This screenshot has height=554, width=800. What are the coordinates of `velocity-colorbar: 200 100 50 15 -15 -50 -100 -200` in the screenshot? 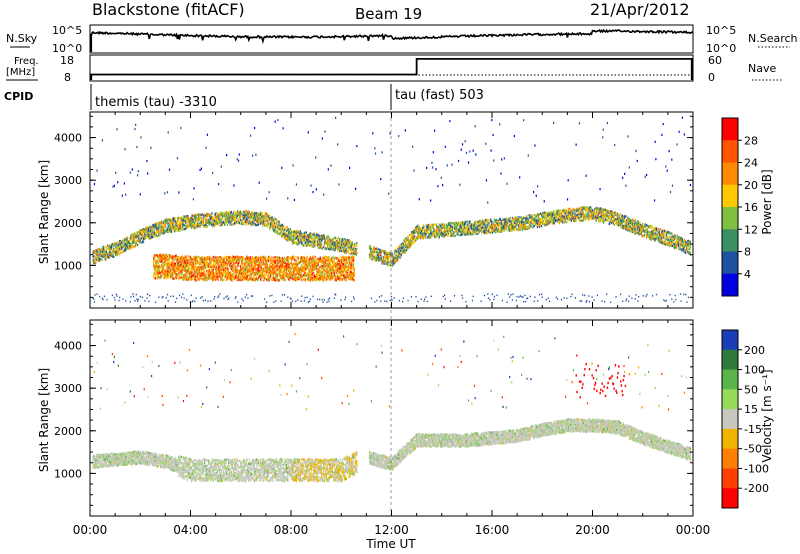 It's located at (745, 419).